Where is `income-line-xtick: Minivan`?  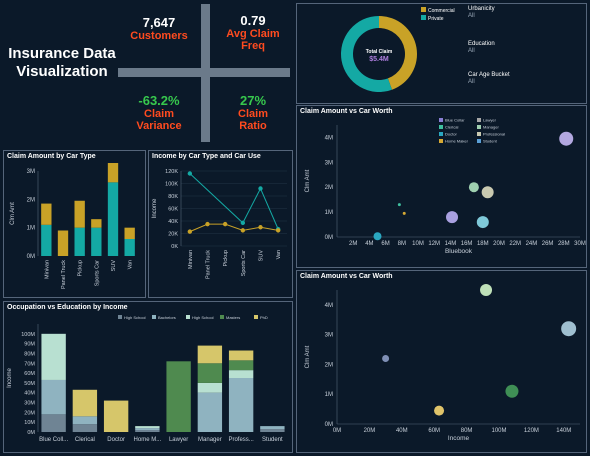
income-line-xtick: Minivan is located at coordinates (191, 259).